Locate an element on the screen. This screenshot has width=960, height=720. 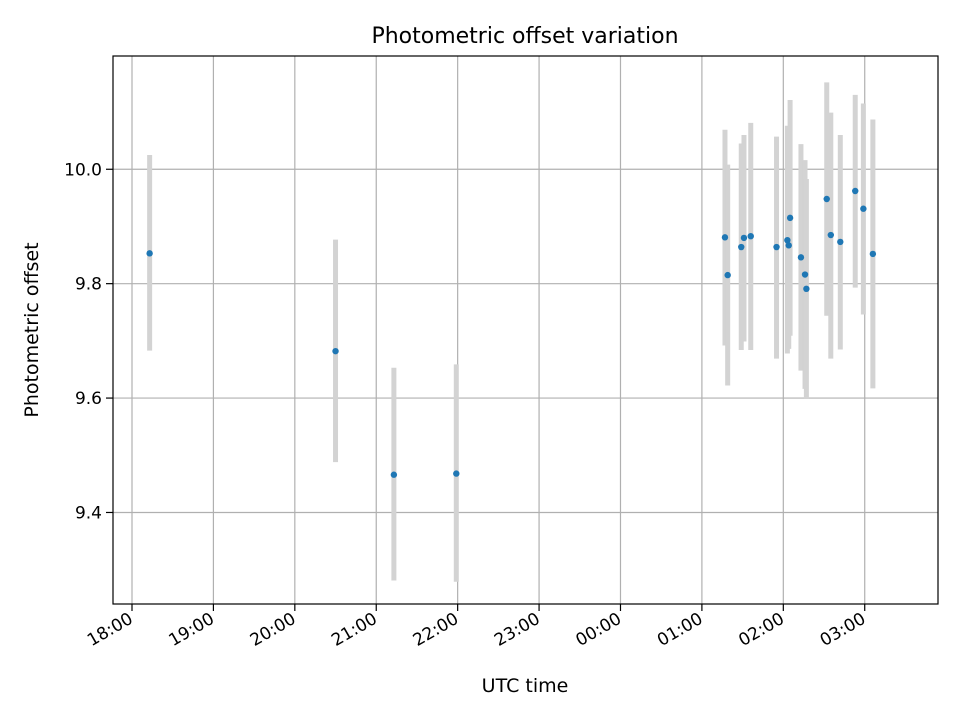
x-tick-label: 01:00 is located at coordinates (680, 630).